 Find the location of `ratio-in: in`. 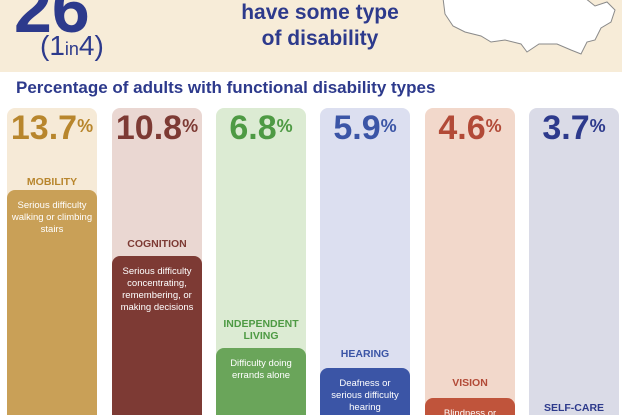

ratio-in: in is located at coordinates (71, 49).